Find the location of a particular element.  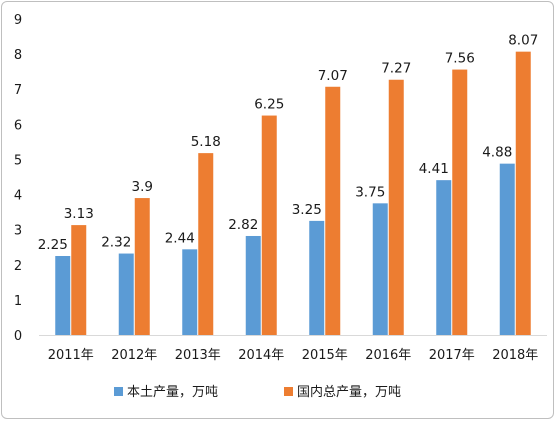

legend-label-total: 国内总产量，万吨 is located at coordinates (349, 392).